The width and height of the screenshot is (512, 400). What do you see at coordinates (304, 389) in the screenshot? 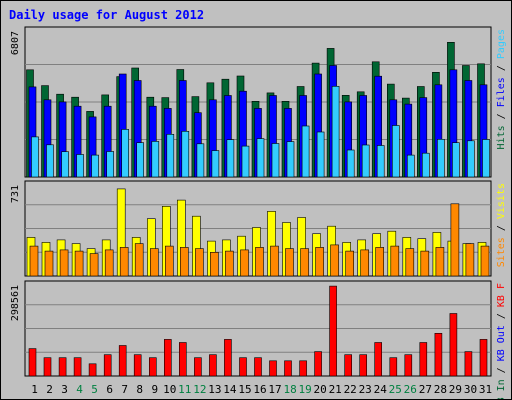
I see `x-tick-label-19: 19` at bounding box center [304, 389].